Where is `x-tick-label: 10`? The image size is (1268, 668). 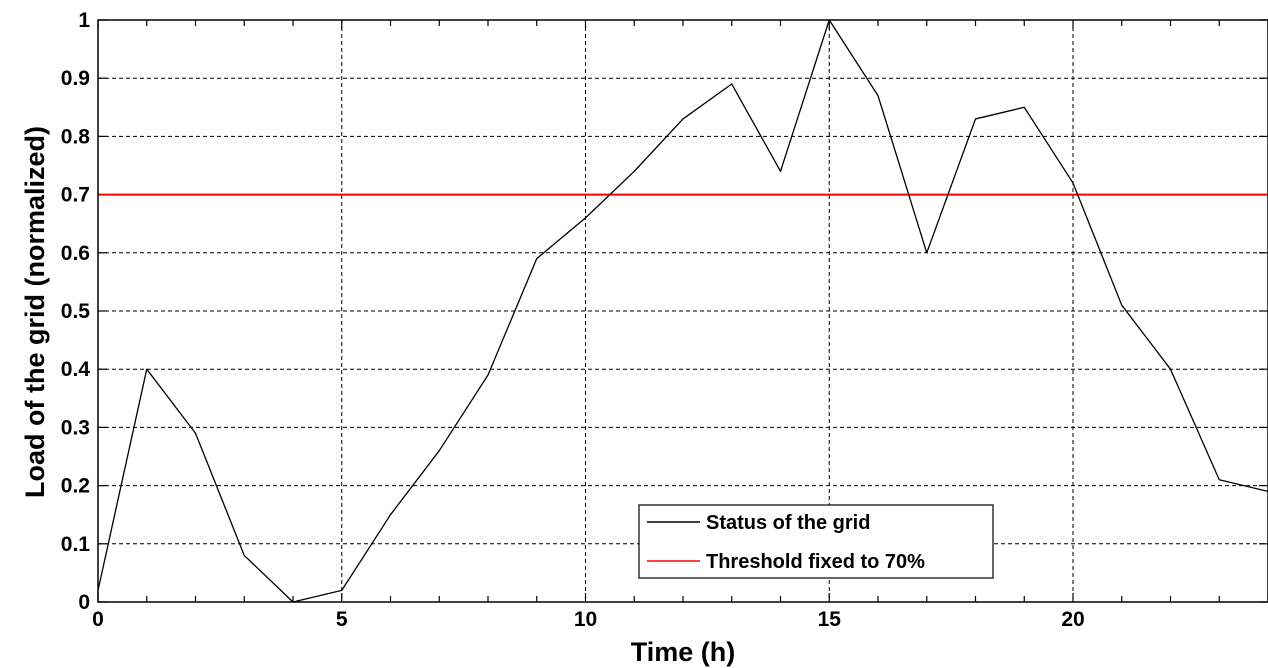 x-tick-label: 10 is located at coordinates (585, 619).